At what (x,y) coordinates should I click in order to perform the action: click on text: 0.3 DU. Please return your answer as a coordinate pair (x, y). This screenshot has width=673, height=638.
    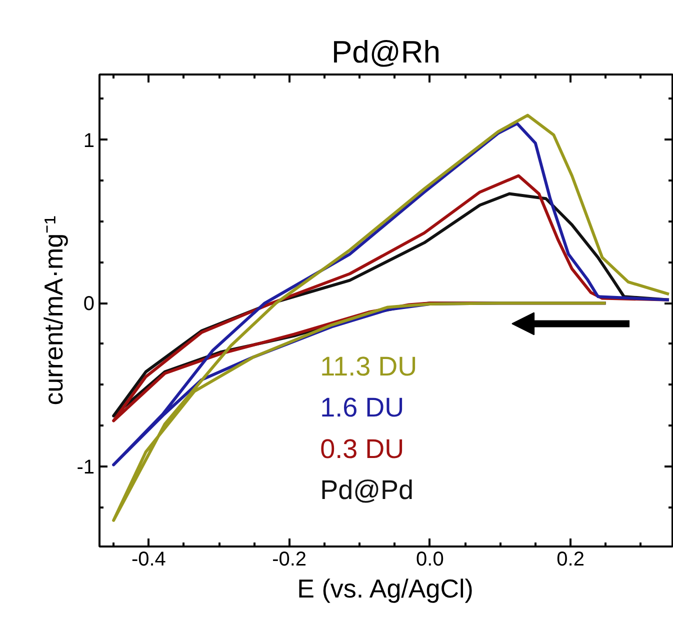
    Looking at the image, I should click on (362, 449).